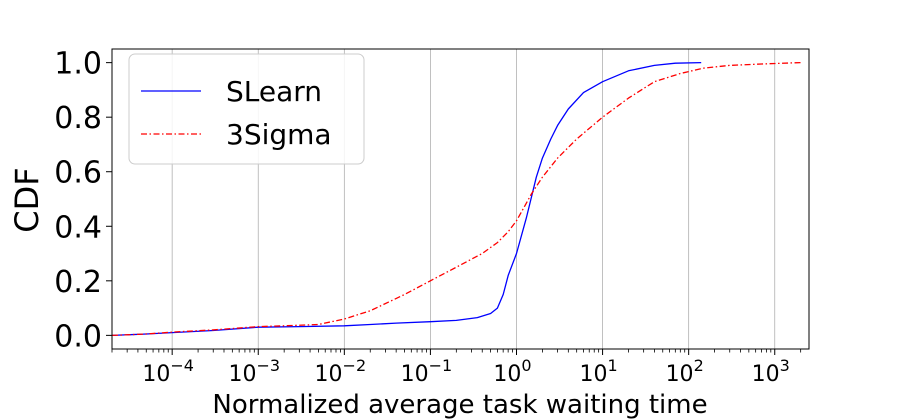 This screenshot has width=900, height=420. What do you see at coordinates (274, 91) in the screenshot?
I see `legend-label-slearn: SLearn` at bounding box center [274, 91].